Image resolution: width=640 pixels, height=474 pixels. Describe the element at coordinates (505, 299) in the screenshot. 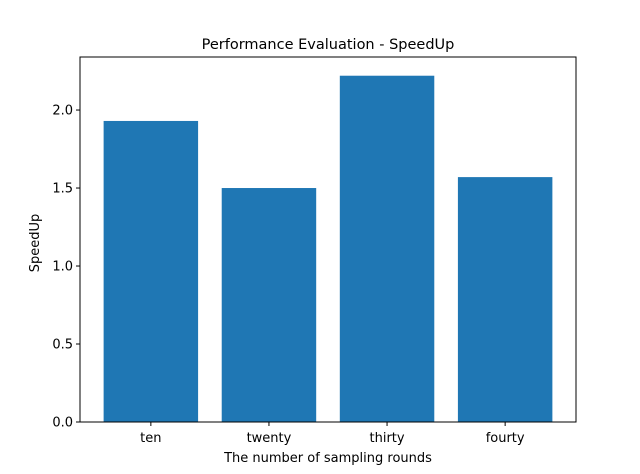

I see `bar-fourty` at that location.